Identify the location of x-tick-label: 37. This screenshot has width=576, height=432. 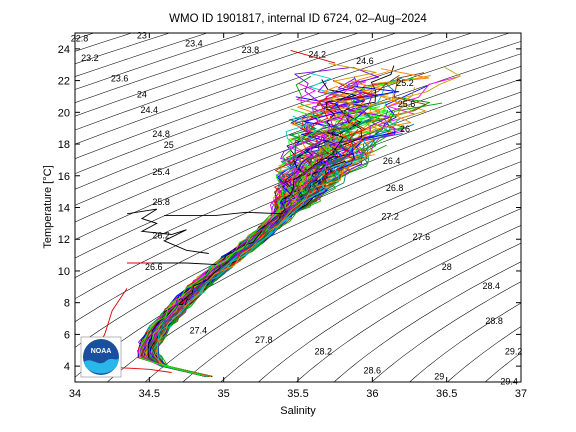
(521, 394).